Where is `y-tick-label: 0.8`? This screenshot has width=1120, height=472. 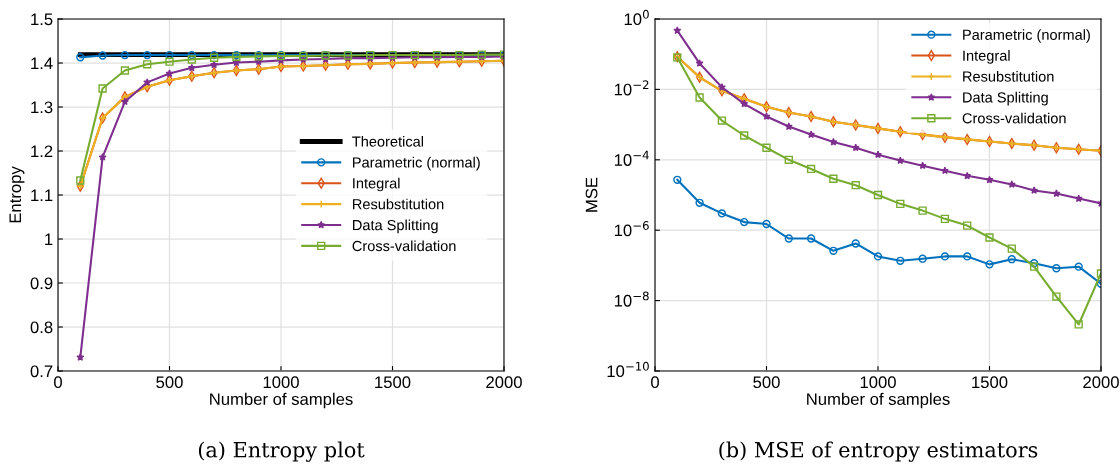
y-tick-label: 0.8 is located at coordinates (41, 327).